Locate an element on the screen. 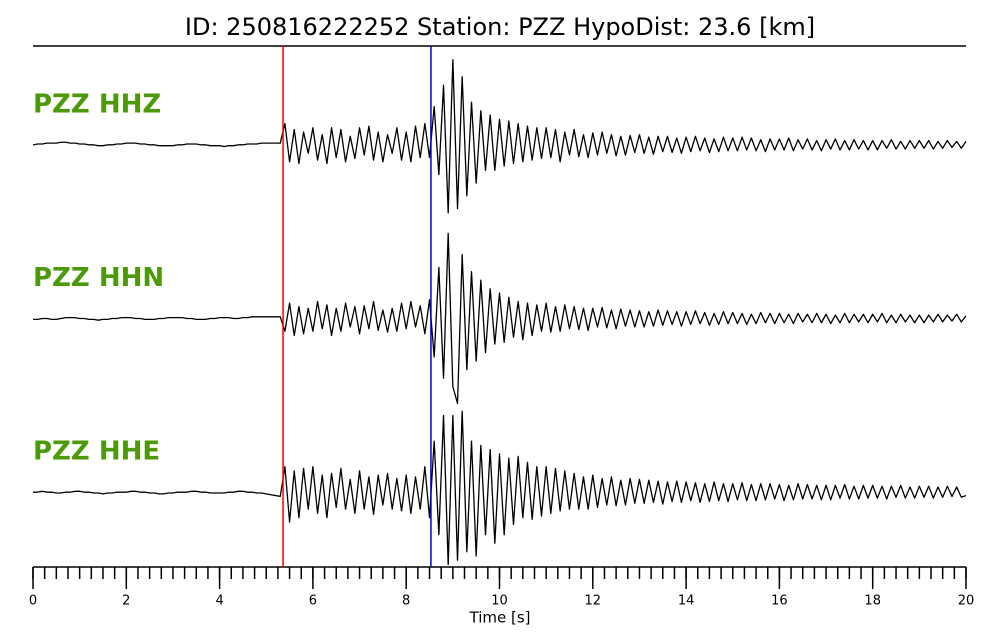 The height and width of the screenshot is (644, 1000). trace-label: PZZ HHZ is located at coordinates (97, 104).